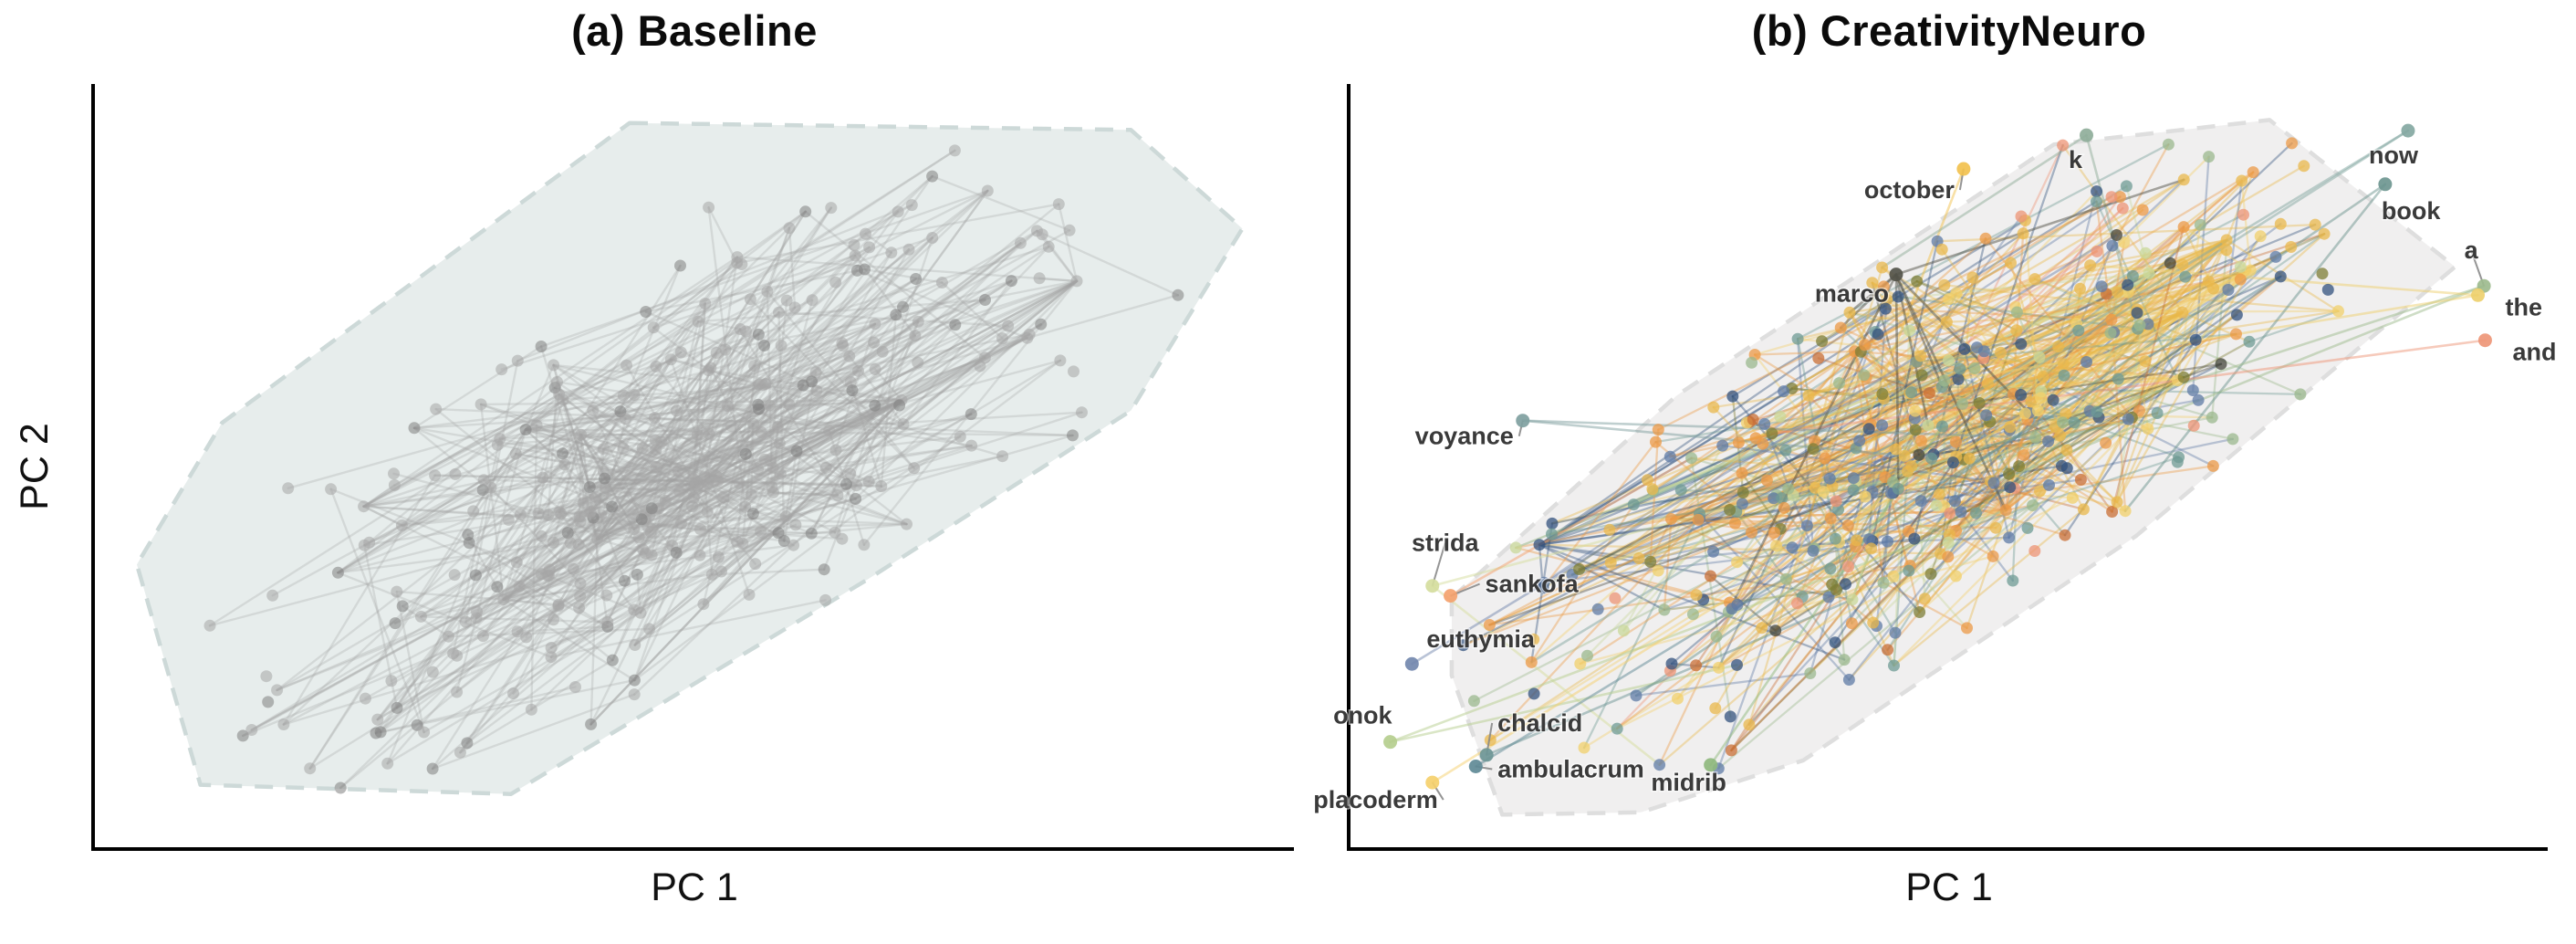  I want to click on word-point-onok, so click(1390, 742).